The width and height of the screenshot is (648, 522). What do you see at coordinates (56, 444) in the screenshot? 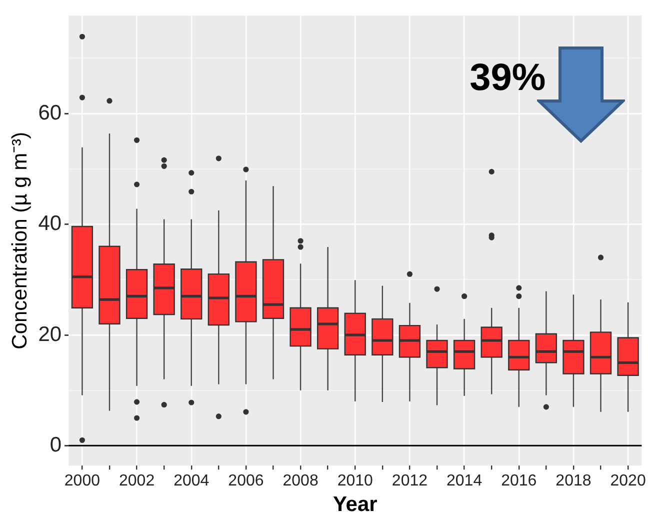
I see `y-tick-label: 0` at bounding box center [56, 444].